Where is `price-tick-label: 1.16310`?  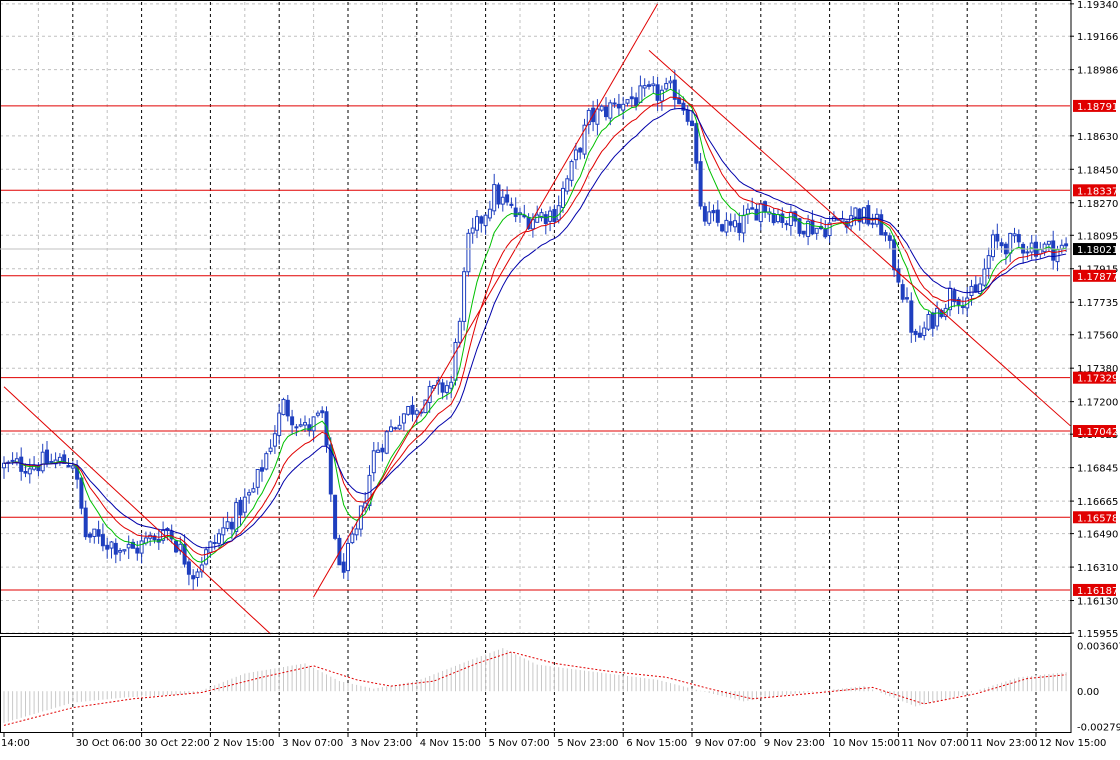
price-tick-label: 1.16310 is located at coordinates (1097, 568).